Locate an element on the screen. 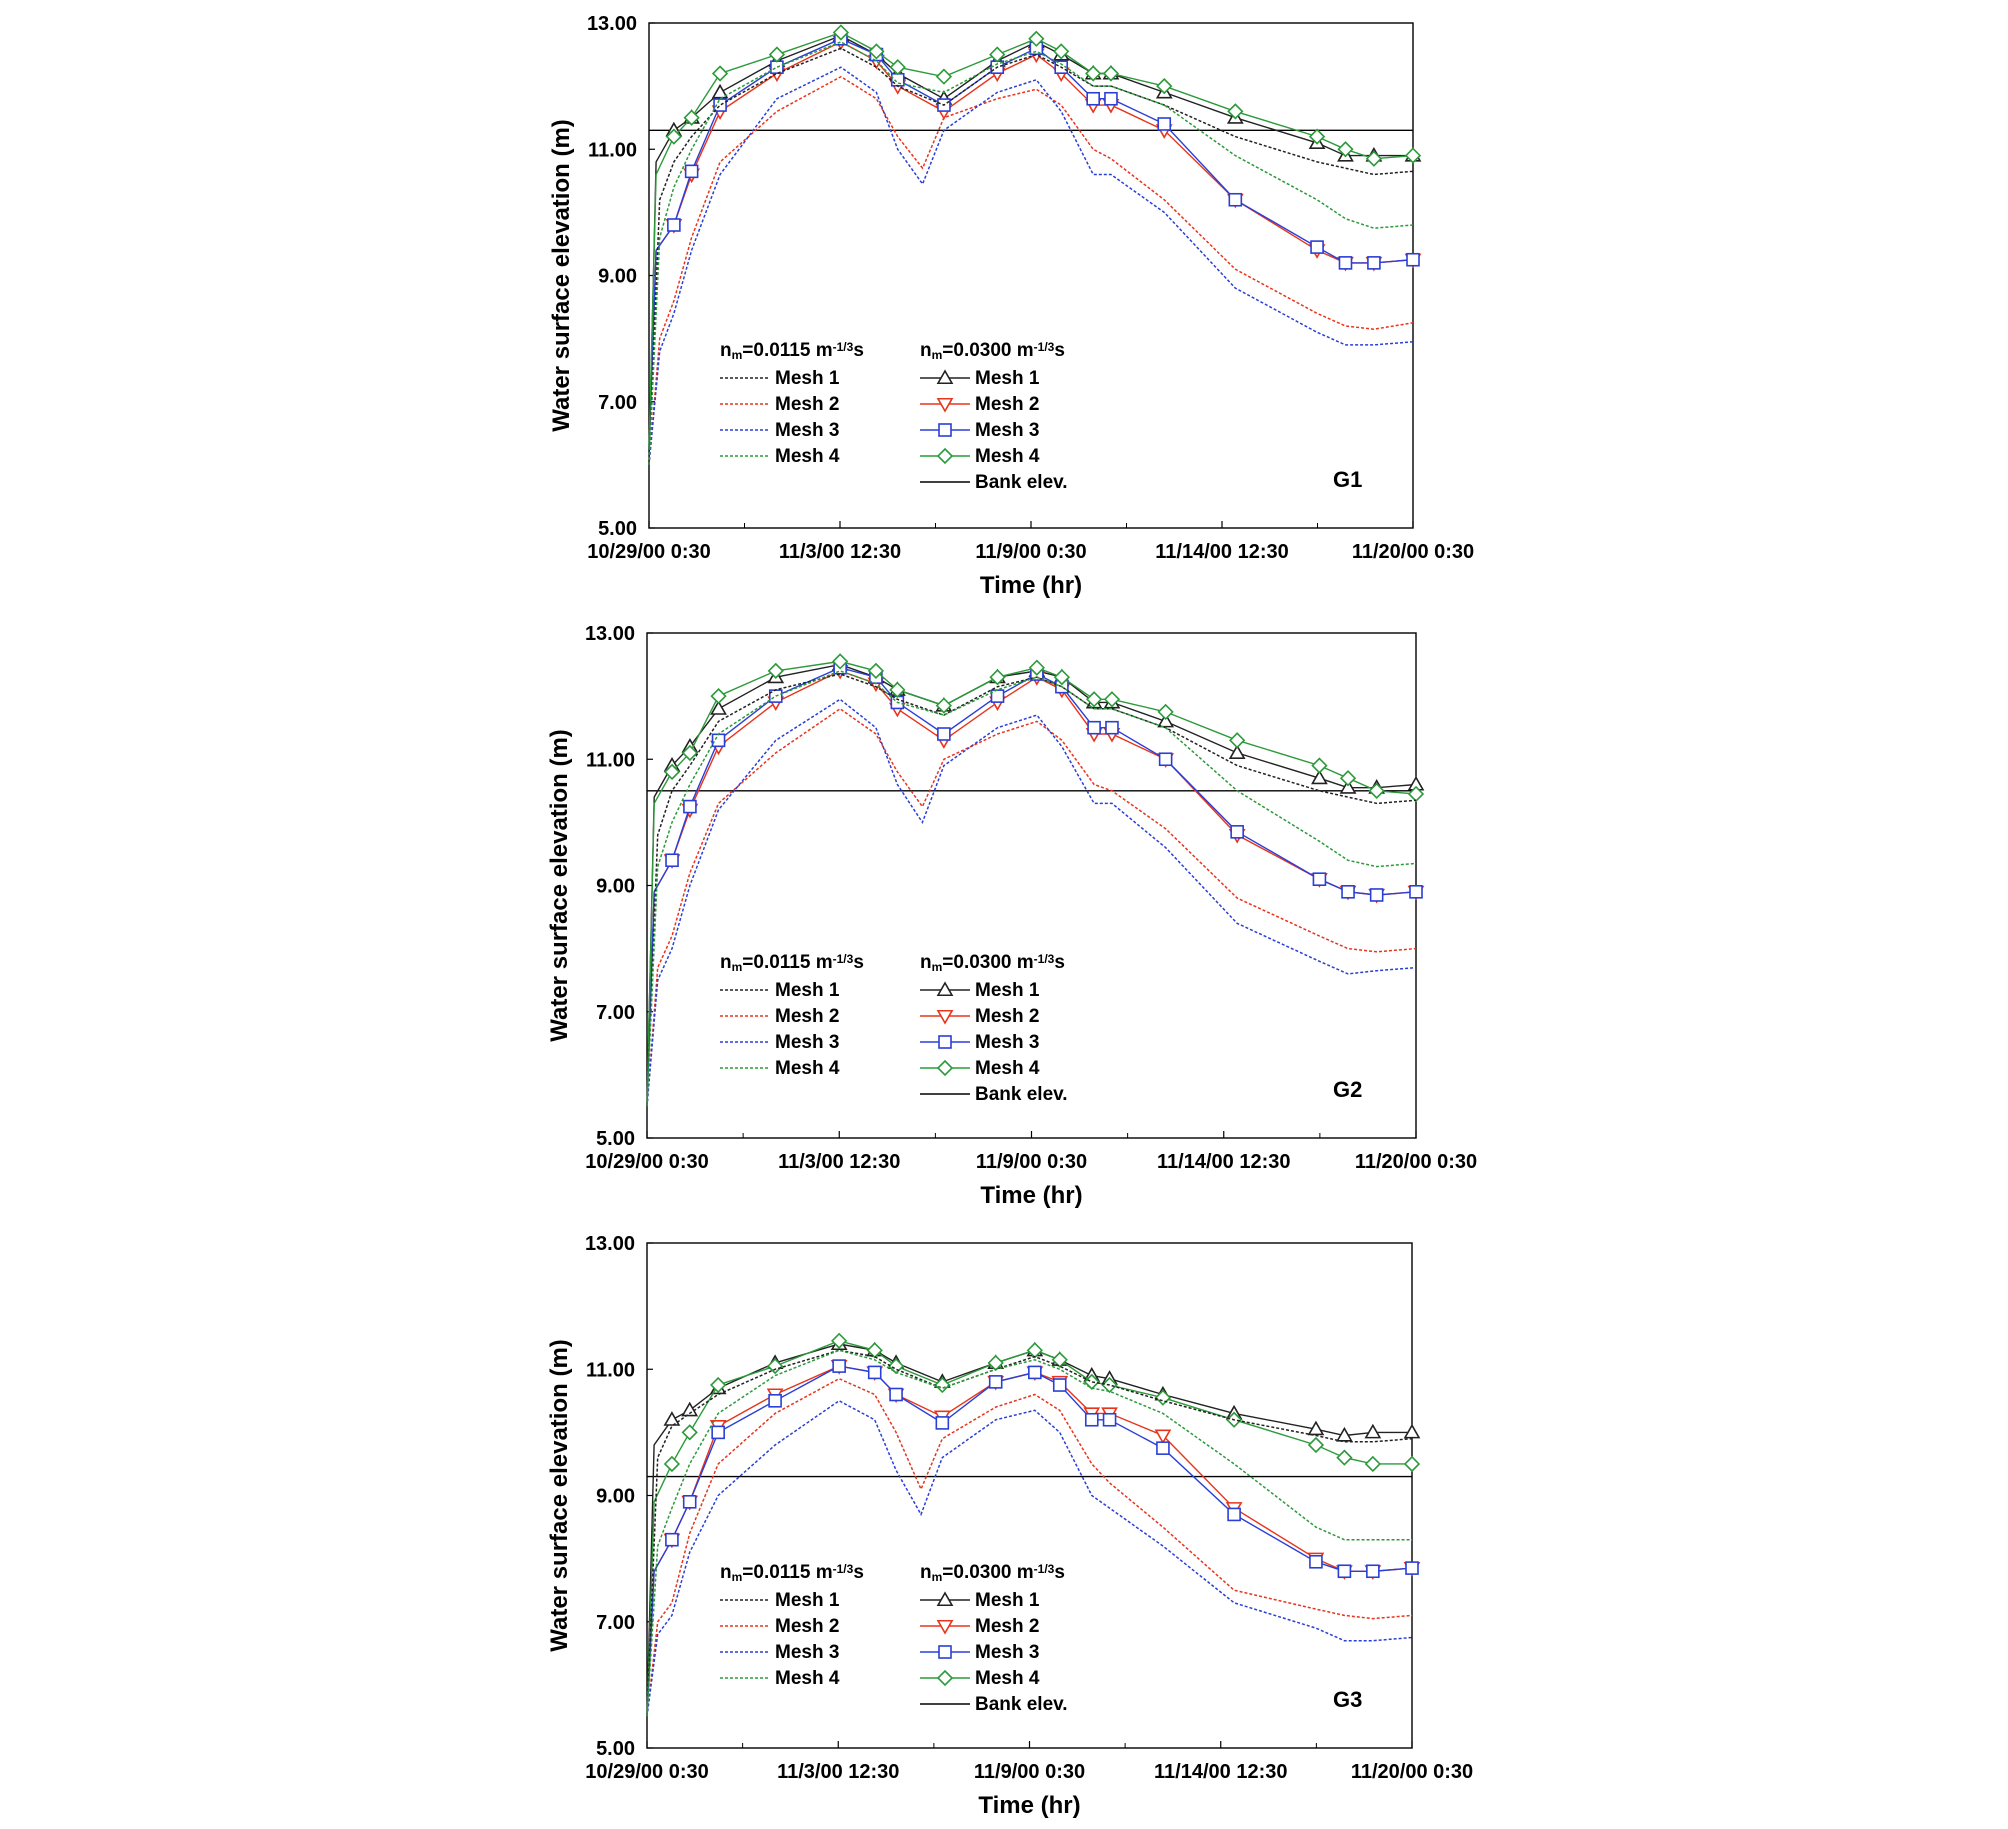 The height and width of the screenshot is (1829, 2008). x-axis-title: Time (hr) is located at coordinates (1029, 1805).